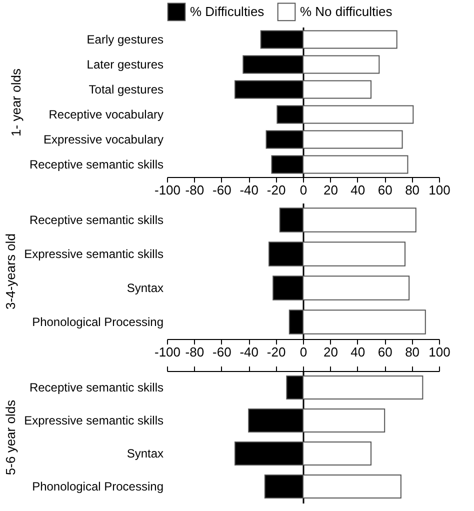 This screenshot has width=474, height=511. What do you see at coordinates (10, 437) in the screenshot?
I see `y-axis-title: 5-6 year olds` at bounding box center [10, 437].